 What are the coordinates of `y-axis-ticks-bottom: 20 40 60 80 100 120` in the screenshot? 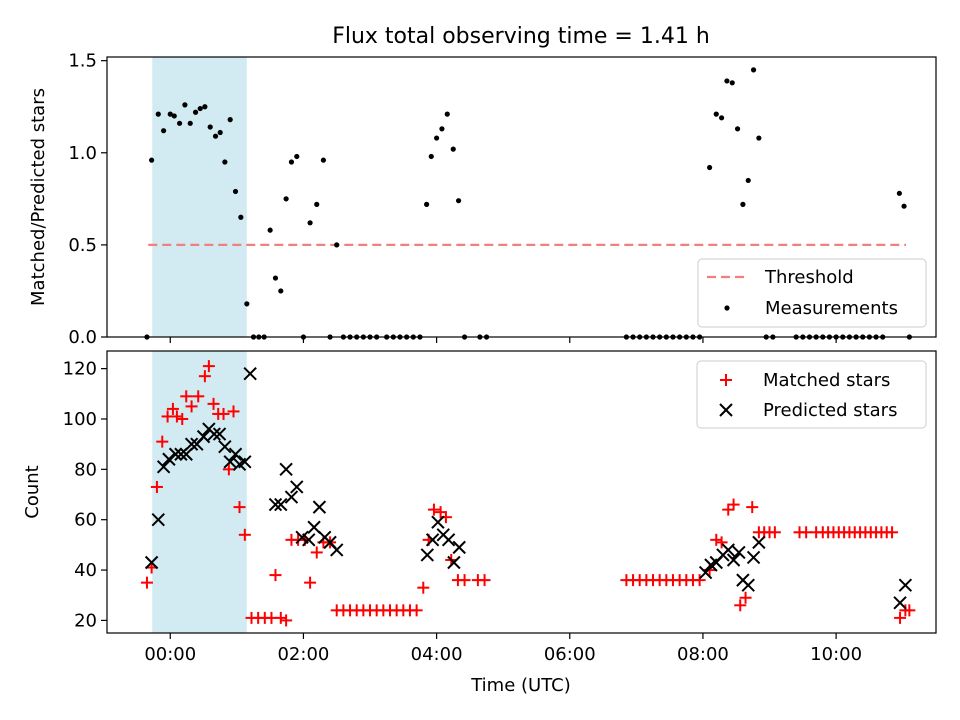 It's located at (85, 495).